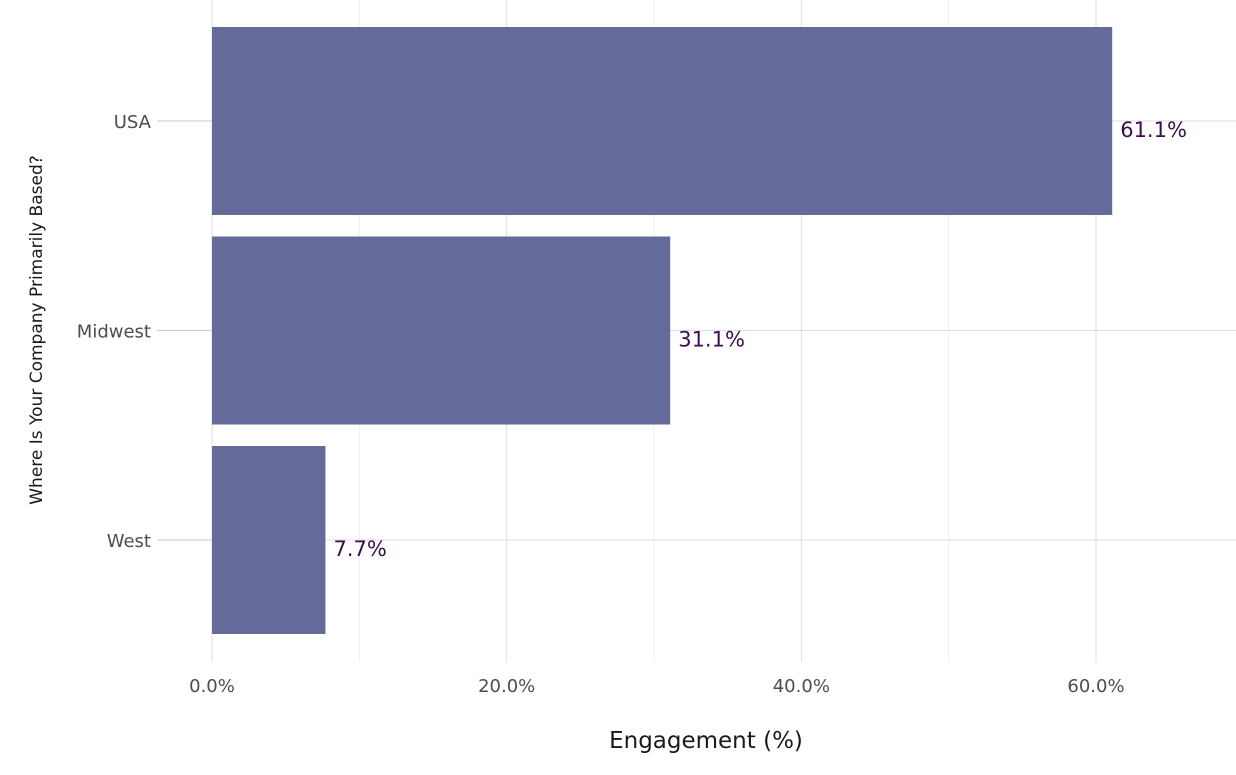 The height and width of the screenshot is (775, 1236). Describe the element at coordinates (801, 686) in the screenshot. I see `x-tick-label: 40.0%` at that location.